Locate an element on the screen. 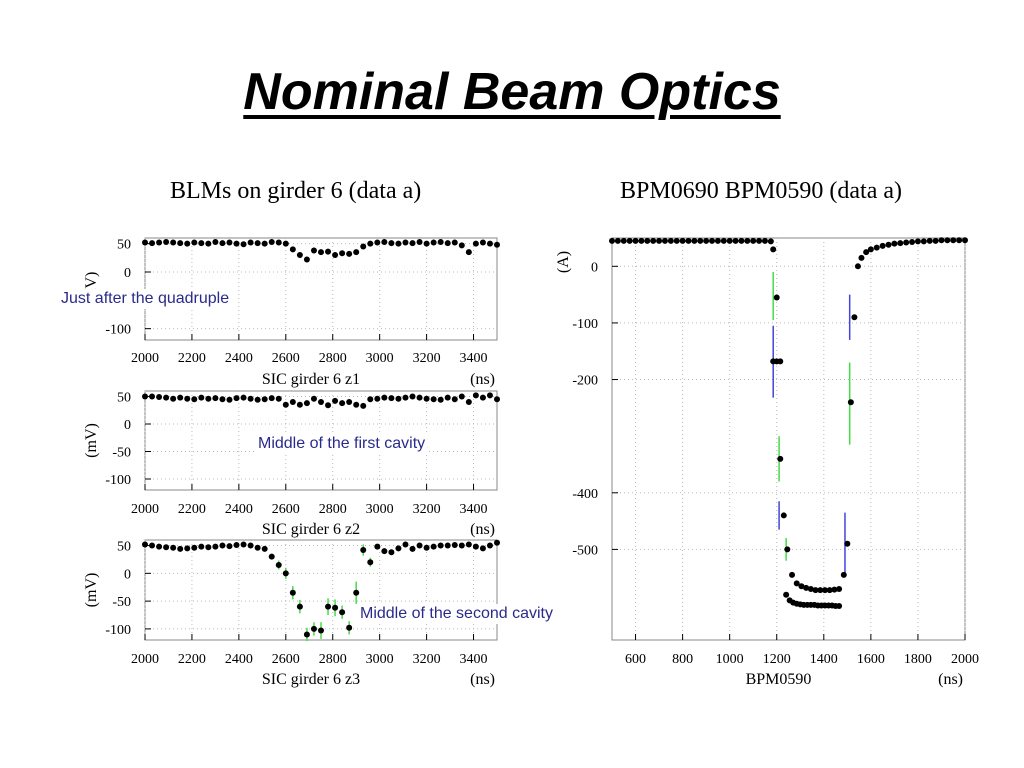 The height and width of the screenshot is (768, 1024). y-tick-label-z3: -100 is located at coordinates (118, 630).